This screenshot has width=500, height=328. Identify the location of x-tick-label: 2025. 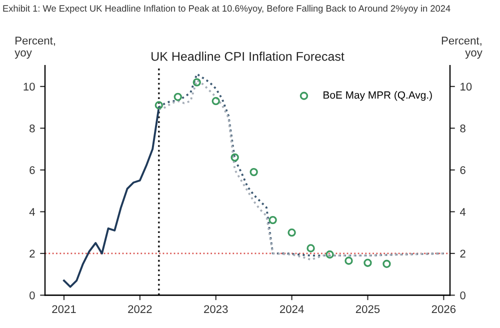
(368, 309).